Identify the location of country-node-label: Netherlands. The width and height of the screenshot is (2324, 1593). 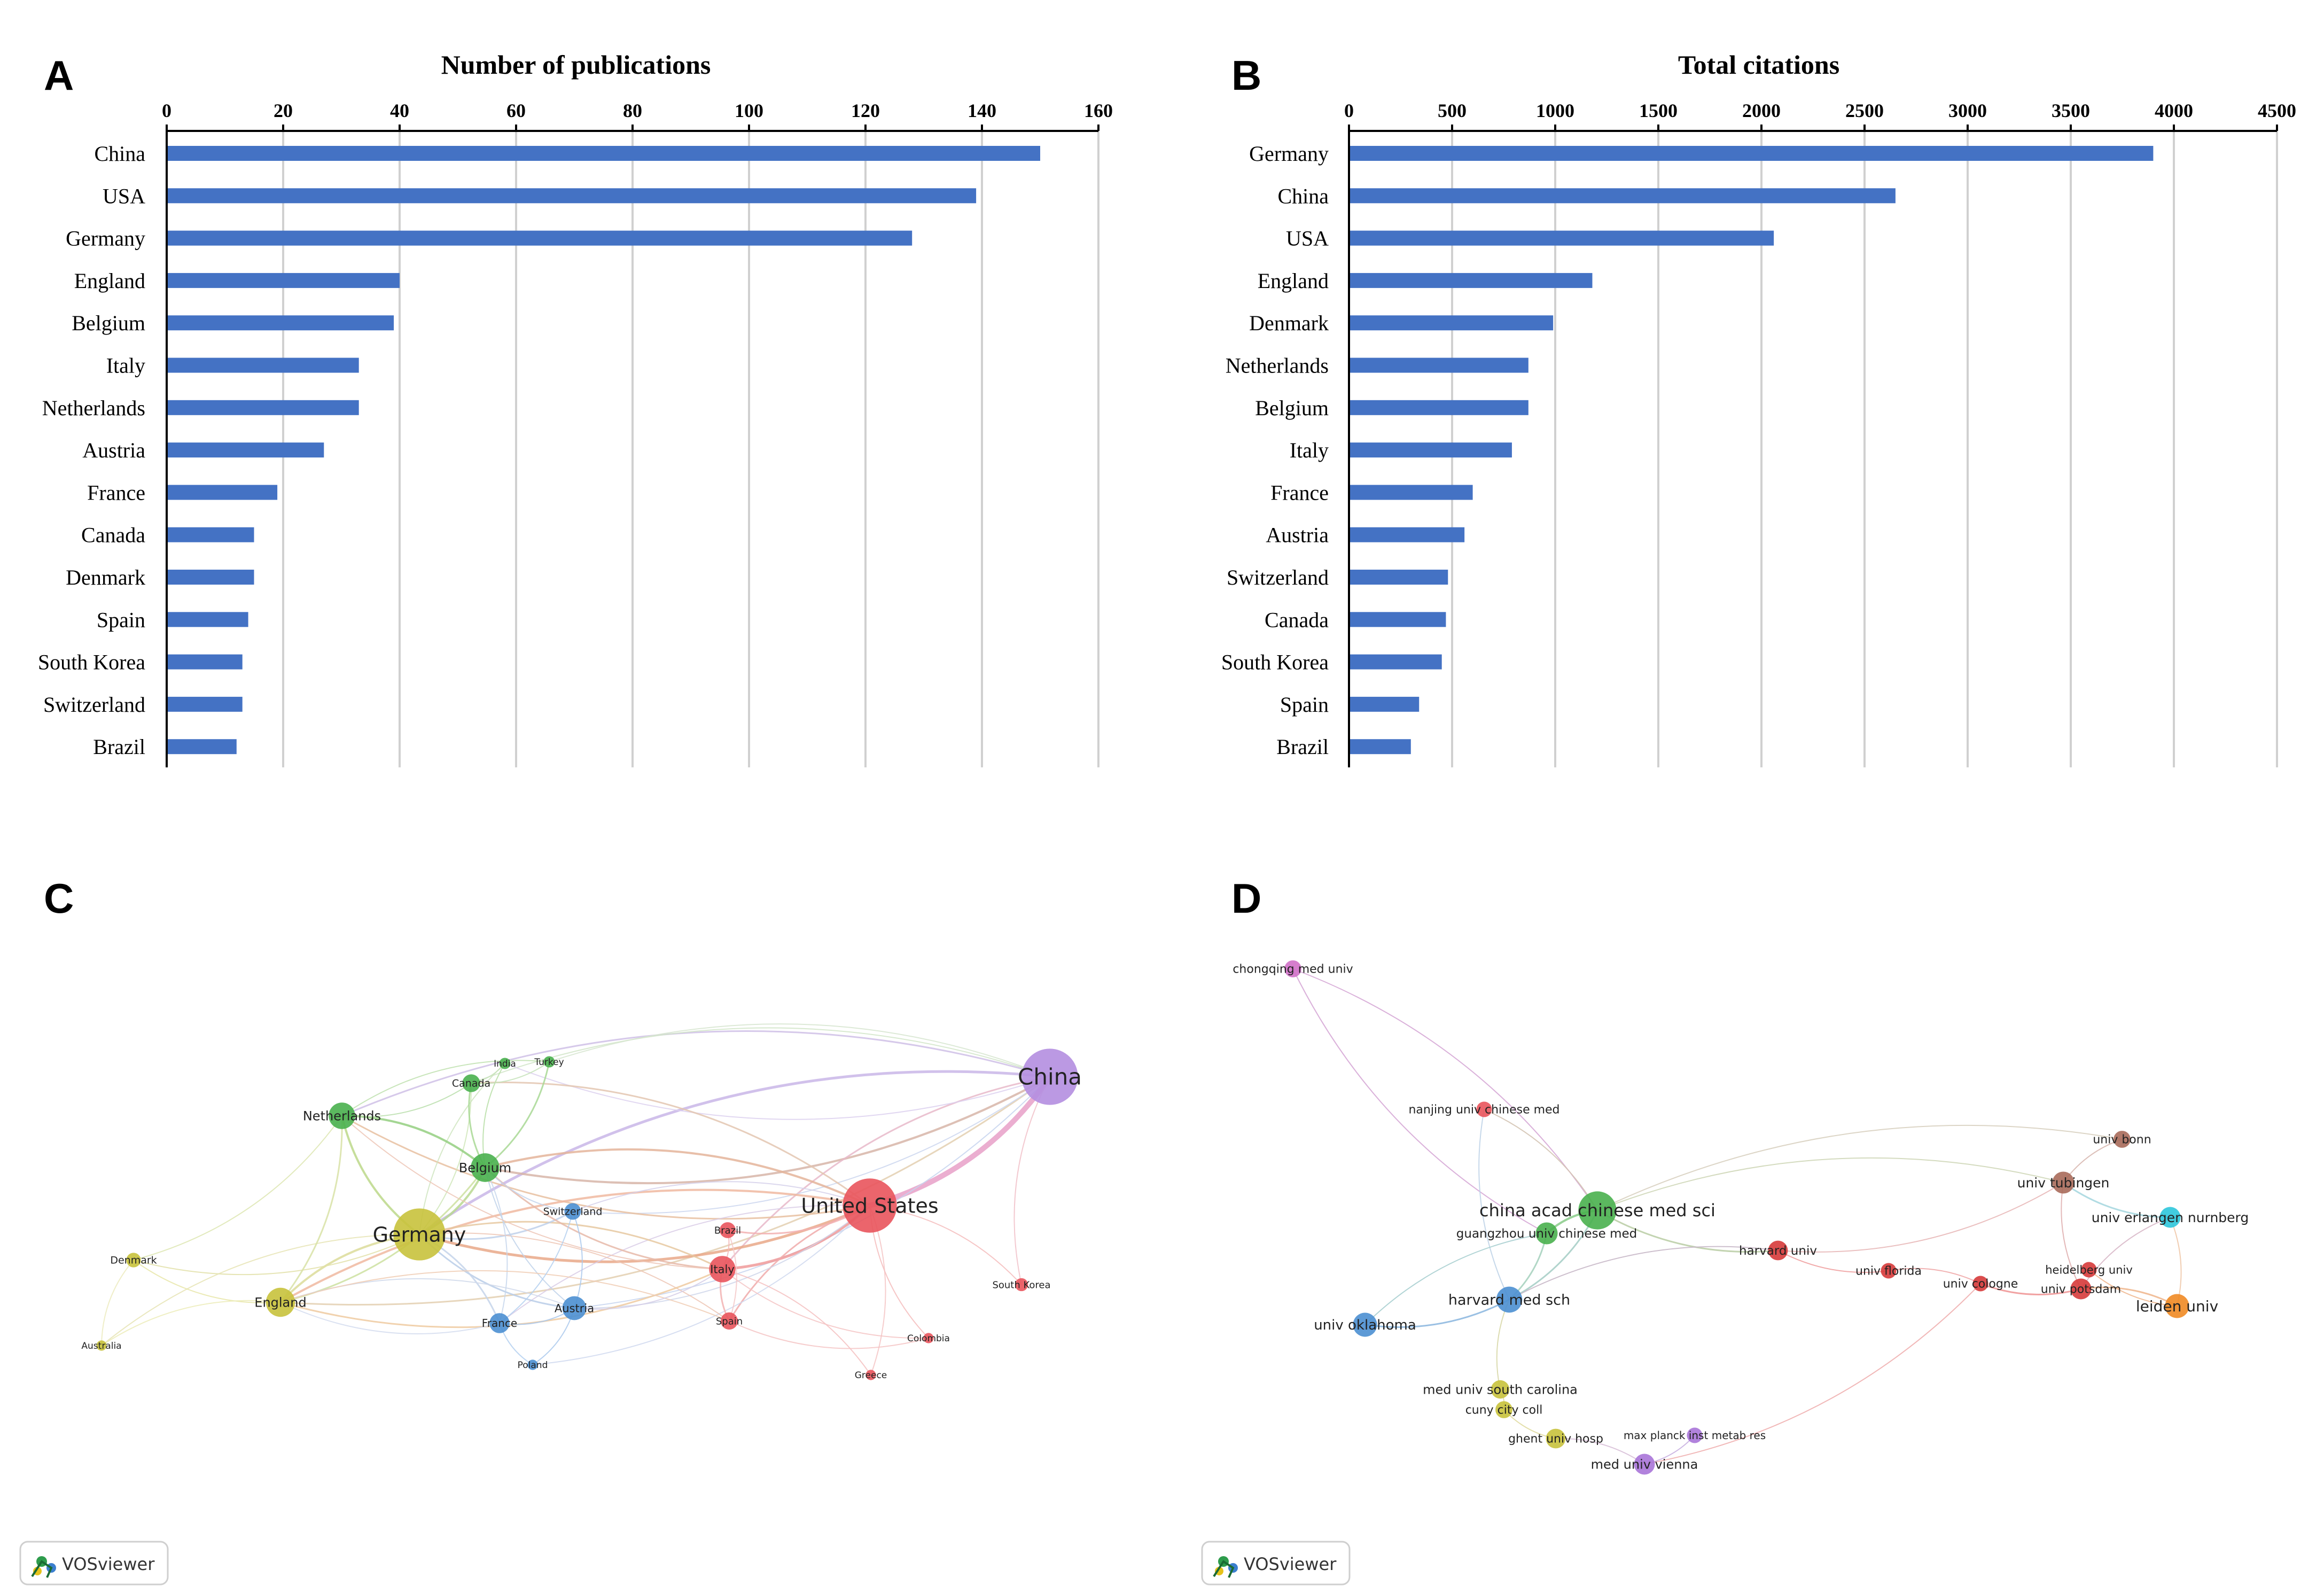
(342, 1115).